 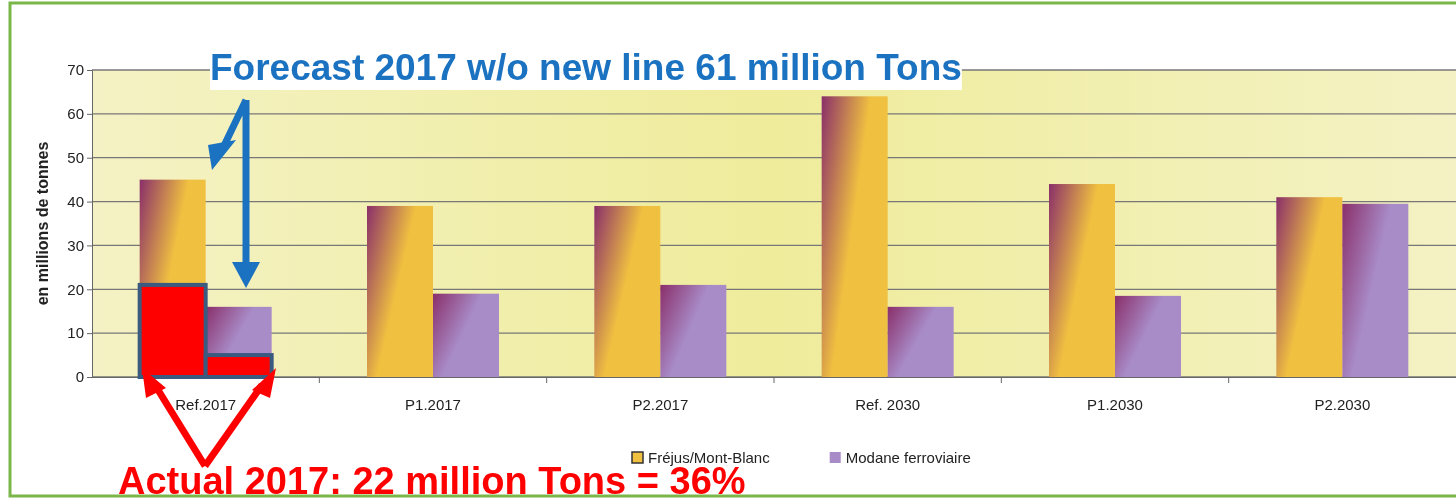 What do you see at coordinates (660, 404) in the screenshot?
I see `x-tick-label: P2.2017` at bounding box center [660, 404].